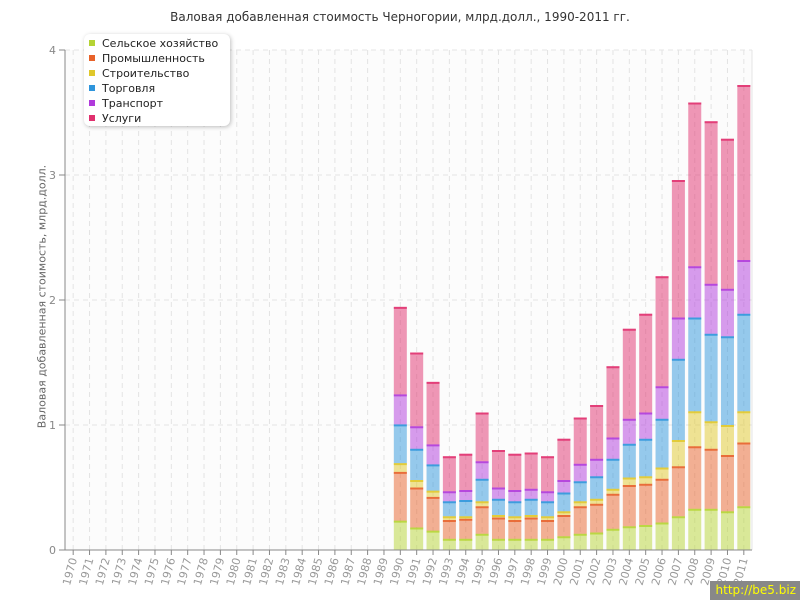 The image size is (800, 600). I want to click on legend-item: Транспорт, so click(157, 103).